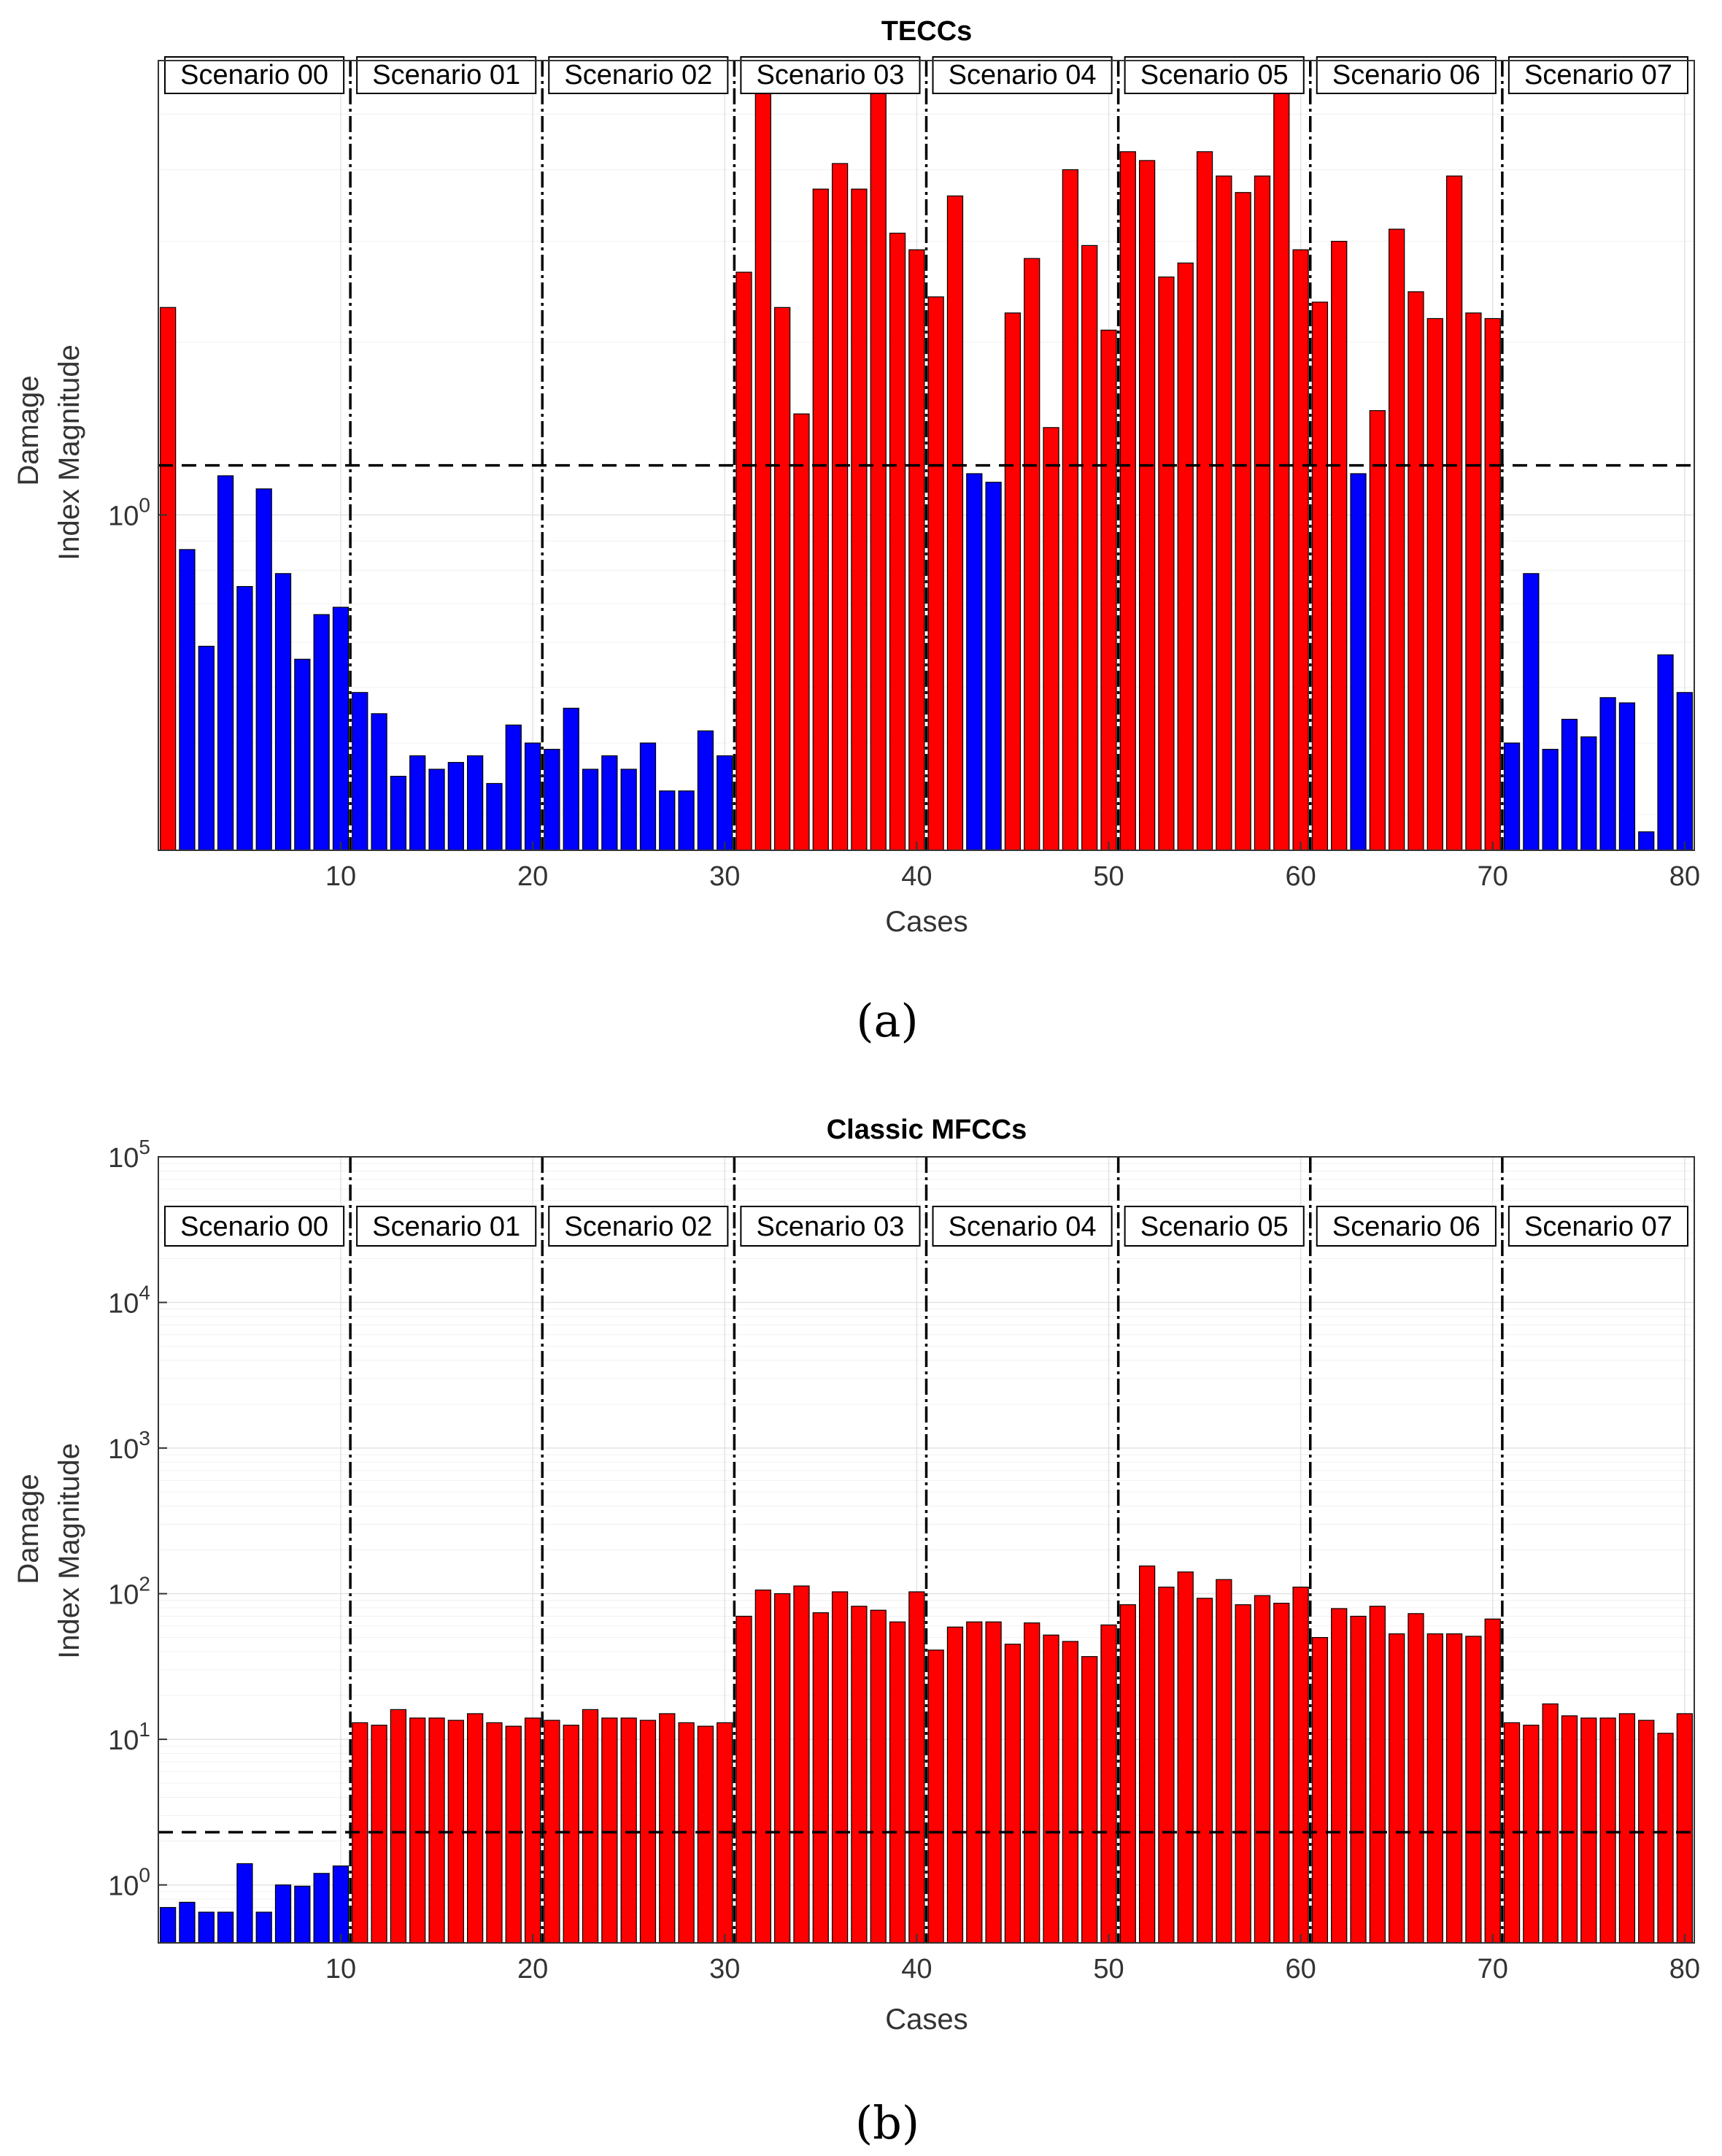 Image resolution: width=1722 pixels, height=2156 pixels. I want to click on a-xtick-label: 80, so click(1685, 876).